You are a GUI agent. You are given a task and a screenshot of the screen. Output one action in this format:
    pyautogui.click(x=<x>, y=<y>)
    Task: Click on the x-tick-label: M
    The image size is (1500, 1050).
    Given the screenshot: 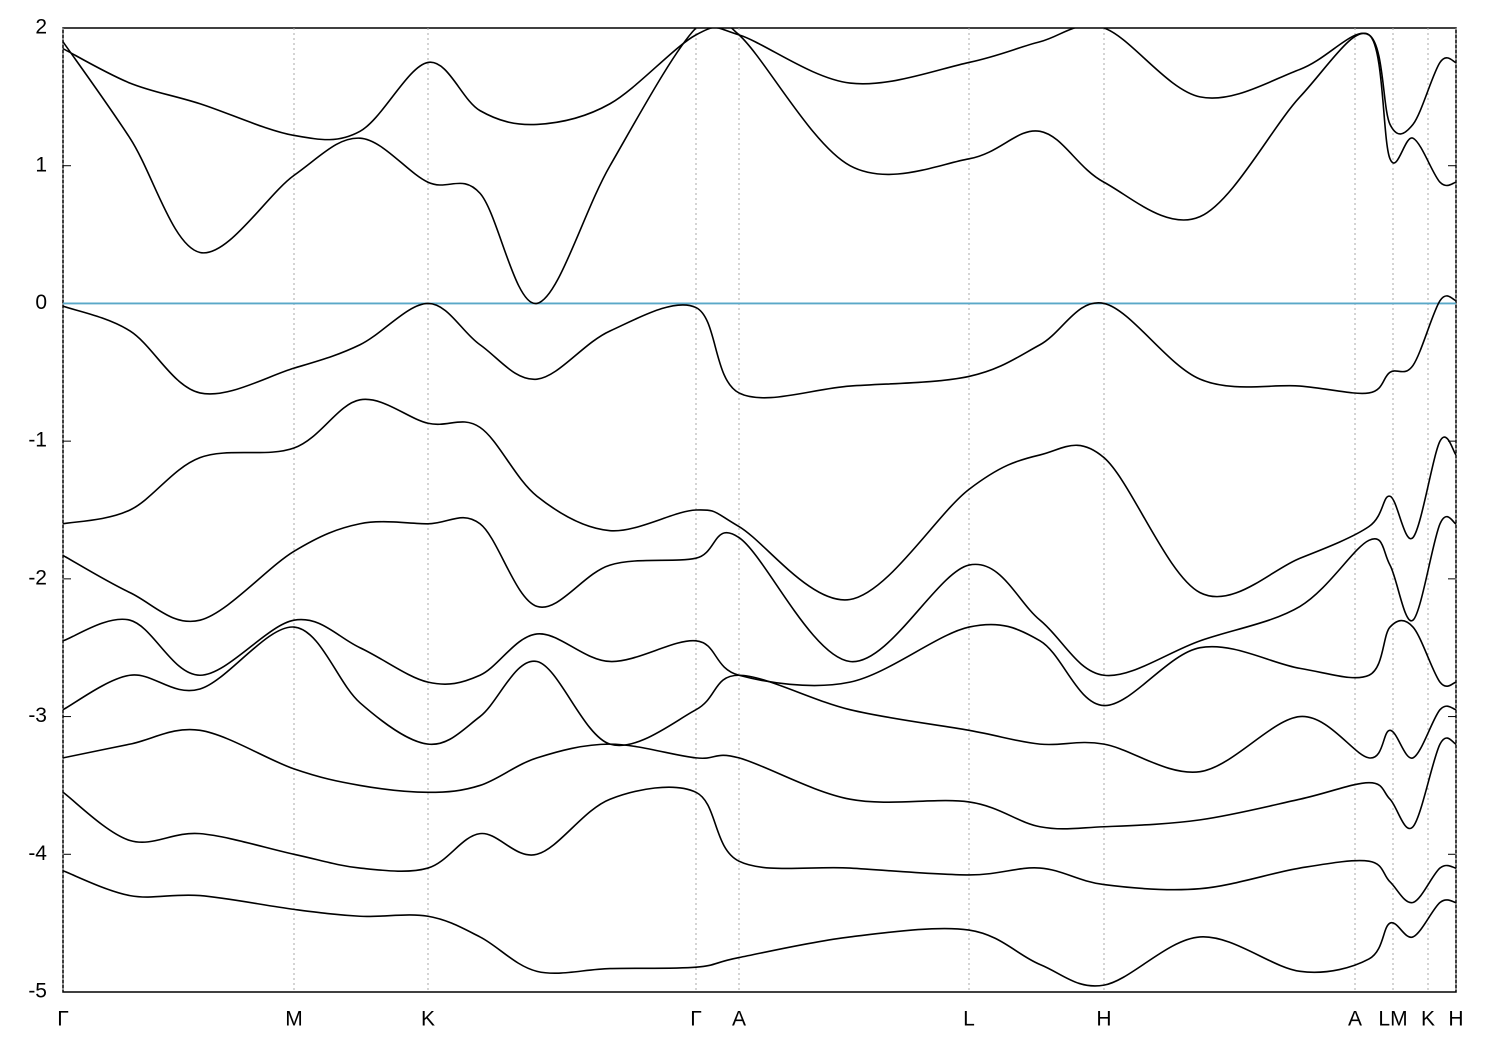 What is the action you would take?
    pyautogui.click(x=294, y=1019)
    